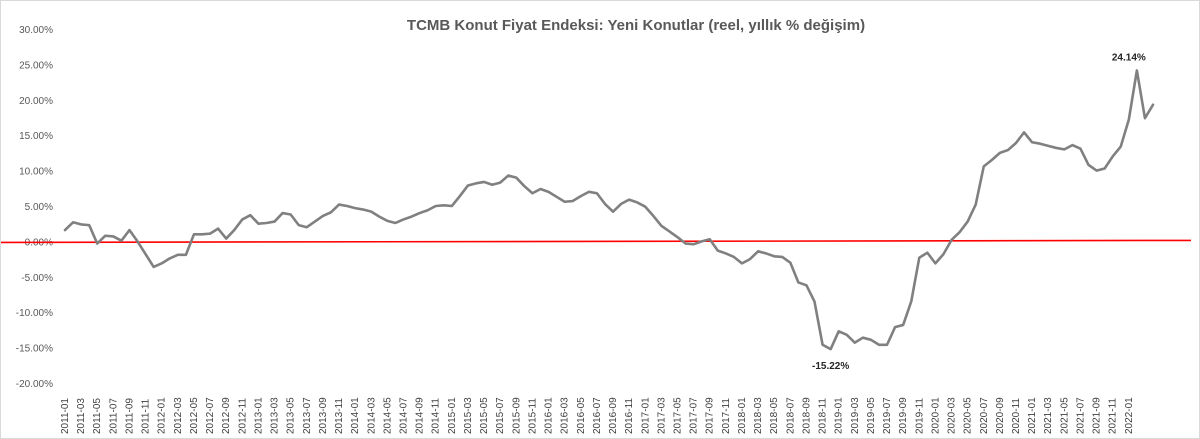 This screenshot has height=439, width=1200. Describe the element at coordinates (323, 415) in the screenshot. I see `x-tick-label: 2013-09` at that location.